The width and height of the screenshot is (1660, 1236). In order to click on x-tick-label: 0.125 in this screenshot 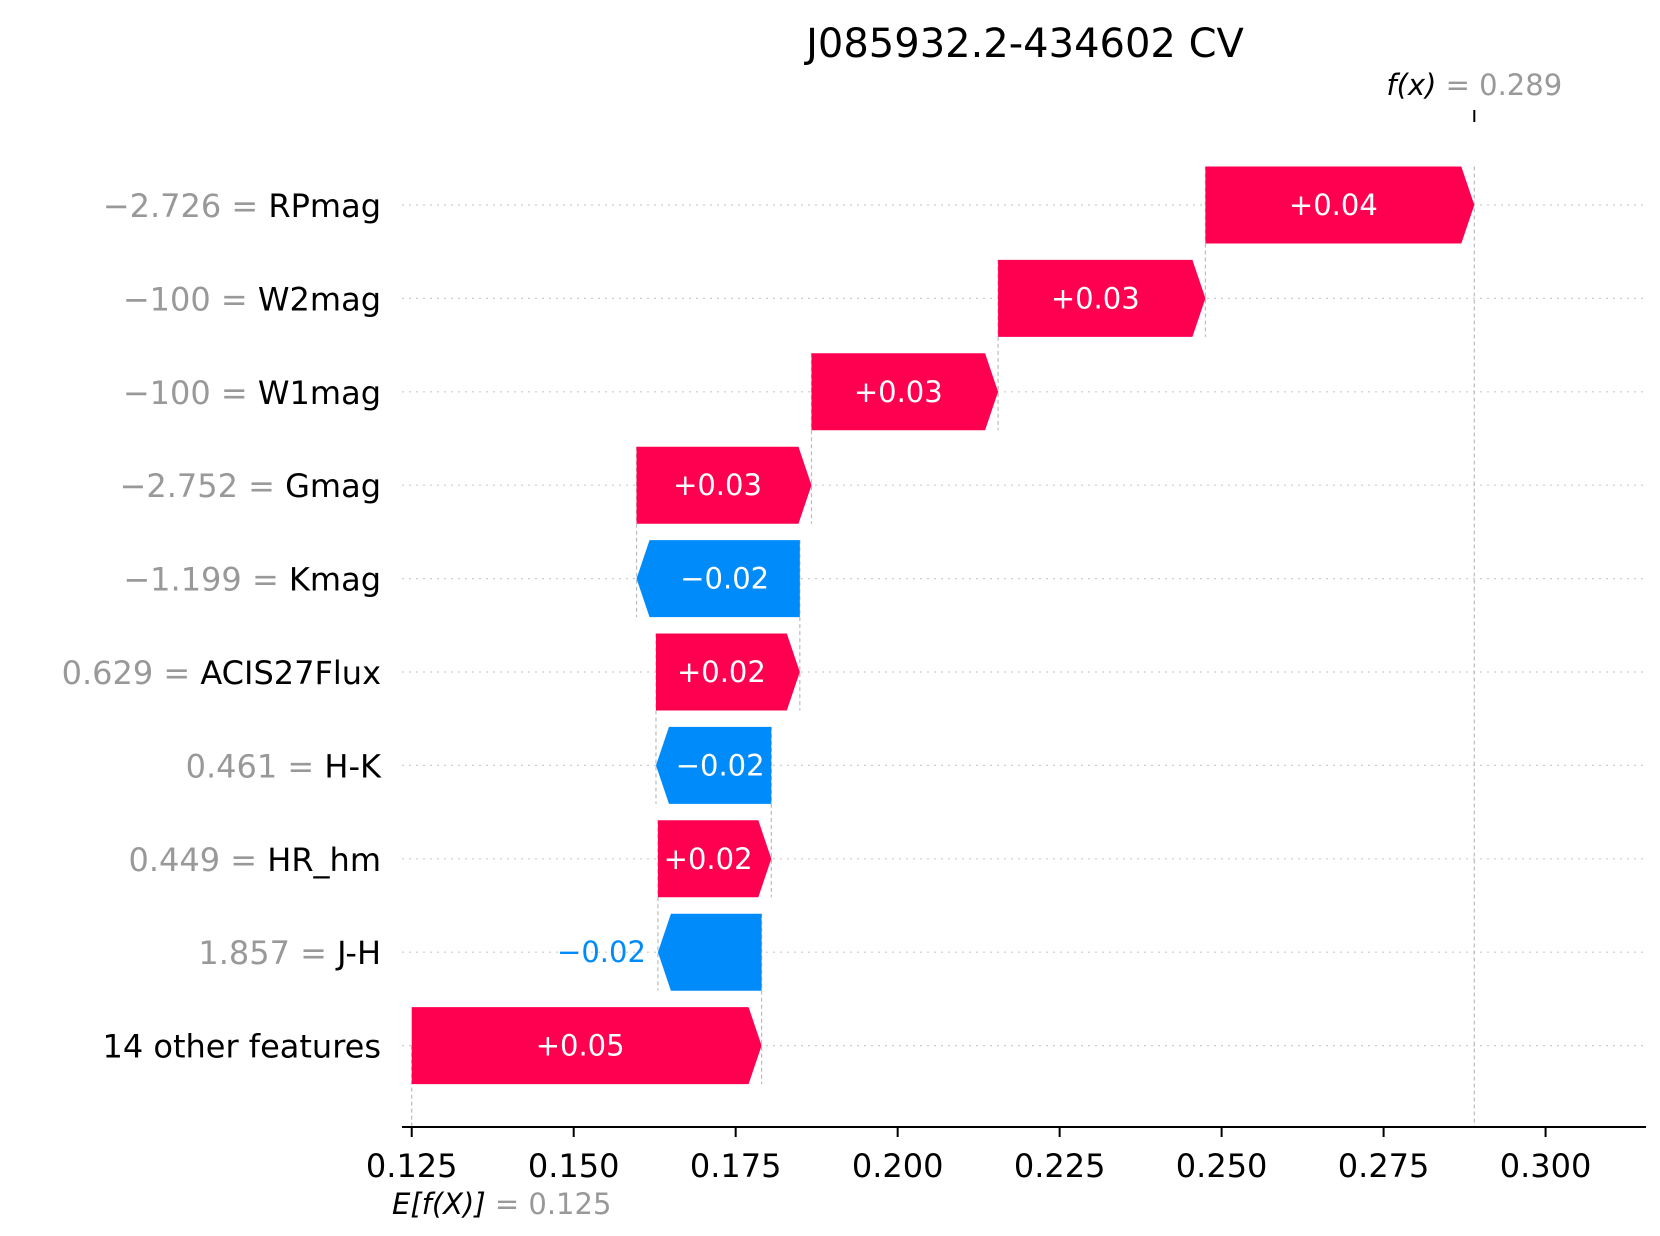, I will do `click(412, 1166)`.